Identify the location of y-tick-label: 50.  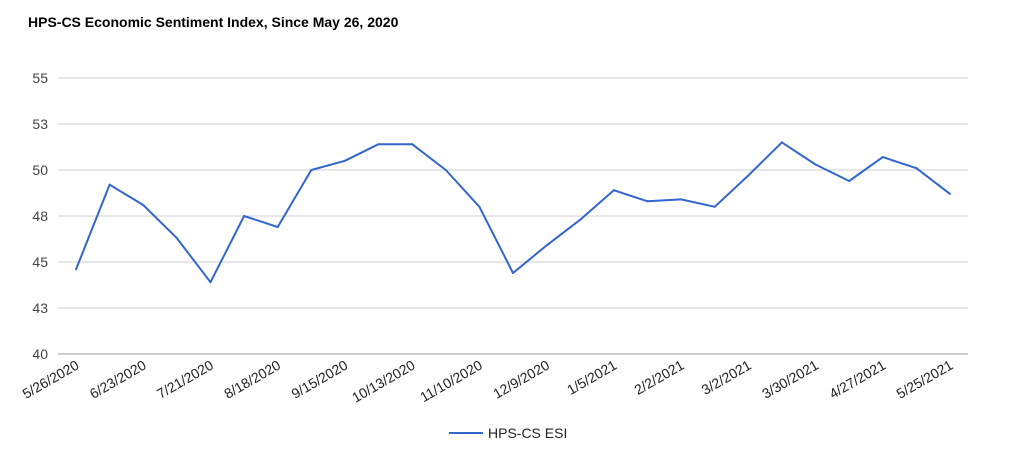
(40, 170).